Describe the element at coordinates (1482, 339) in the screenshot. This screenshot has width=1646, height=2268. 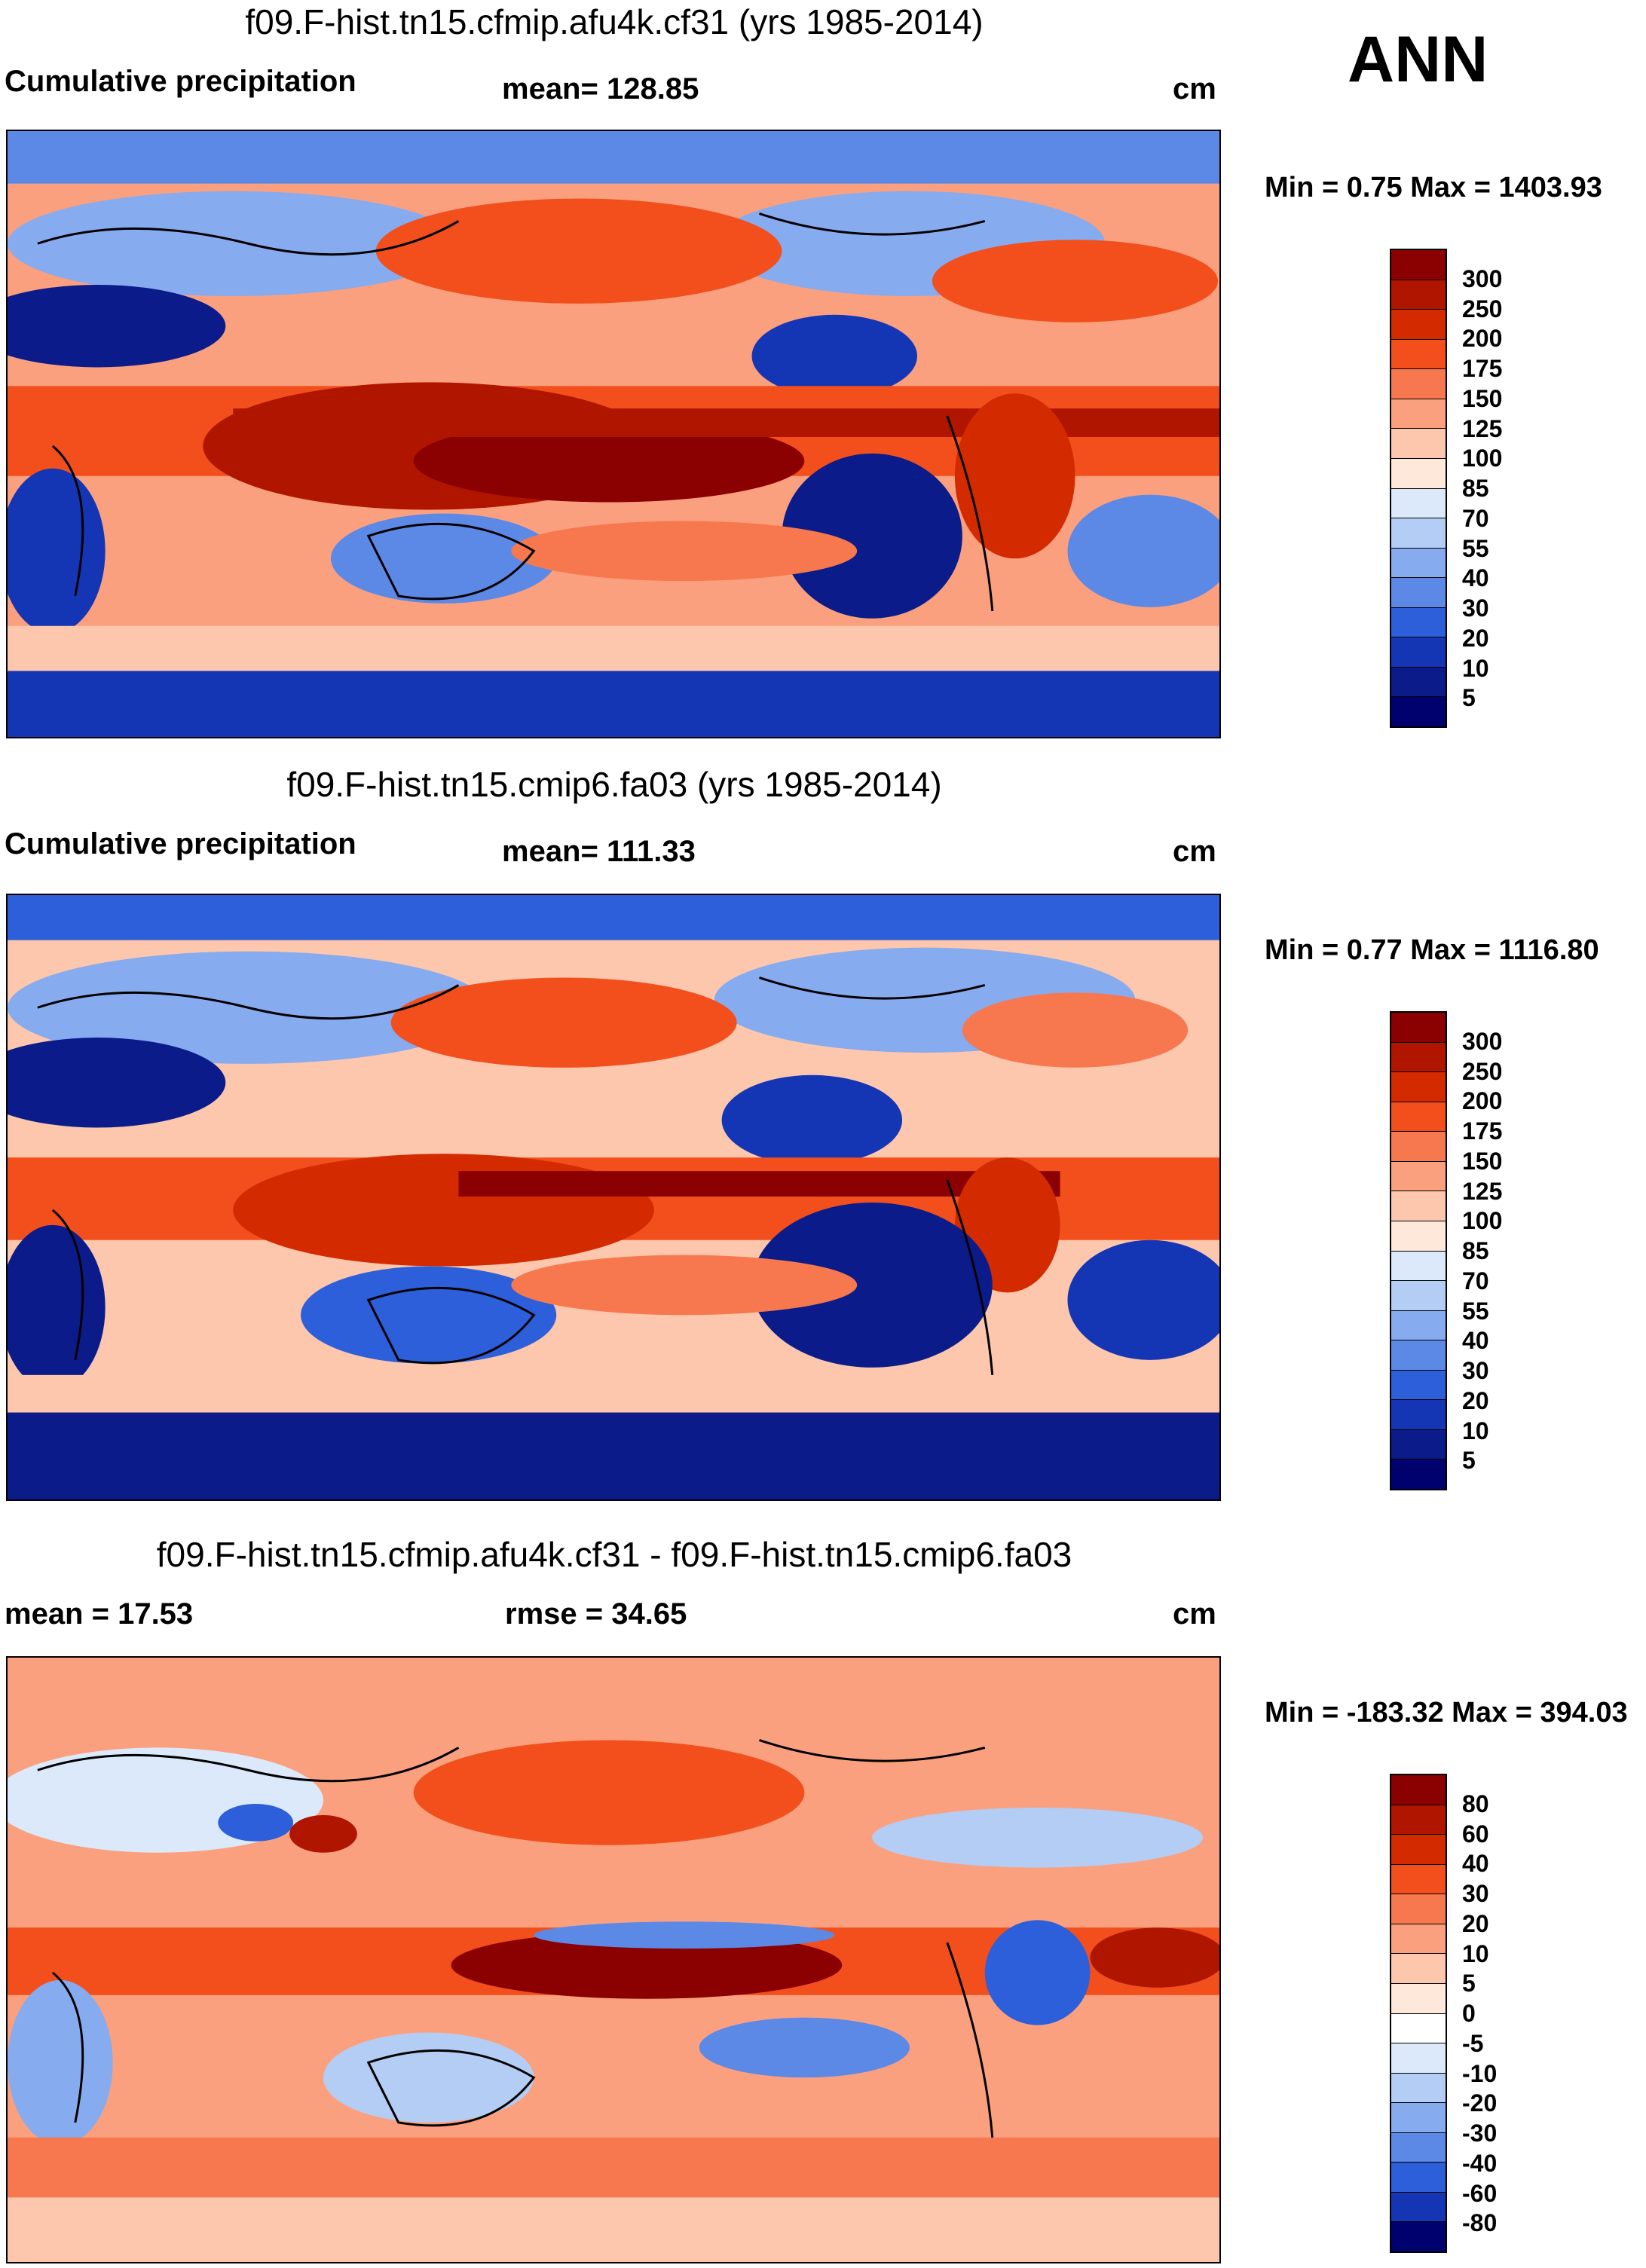
I see `colorbar-tick-label: 200` at that location.